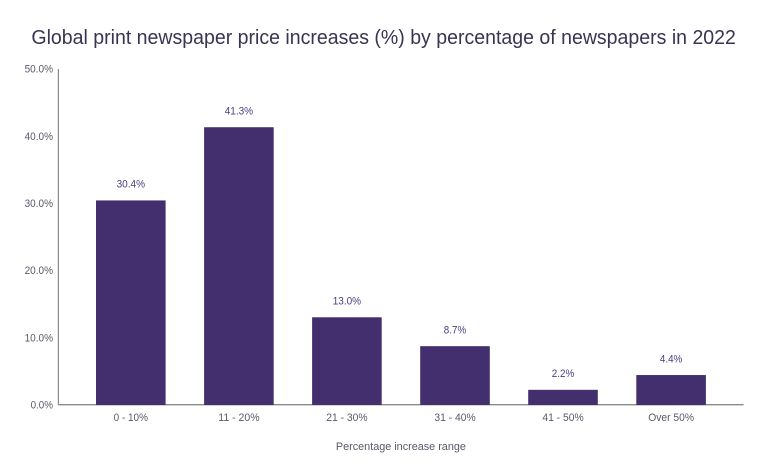 The image size is (768, 476). Describe the element at coordinates (455, 330) in the screenshot. I see `svg-text: 8.7%` at that location.